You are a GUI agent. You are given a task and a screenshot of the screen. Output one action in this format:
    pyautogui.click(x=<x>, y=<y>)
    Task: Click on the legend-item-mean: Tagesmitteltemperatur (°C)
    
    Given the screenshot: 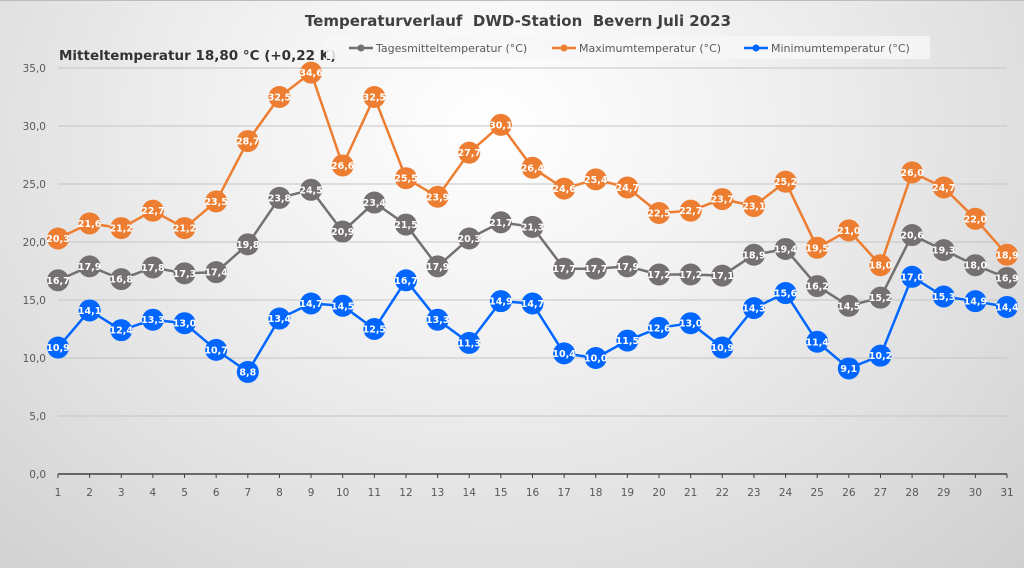 What is the action you would take?
    pyautogui.click(x=438, y=48)
    